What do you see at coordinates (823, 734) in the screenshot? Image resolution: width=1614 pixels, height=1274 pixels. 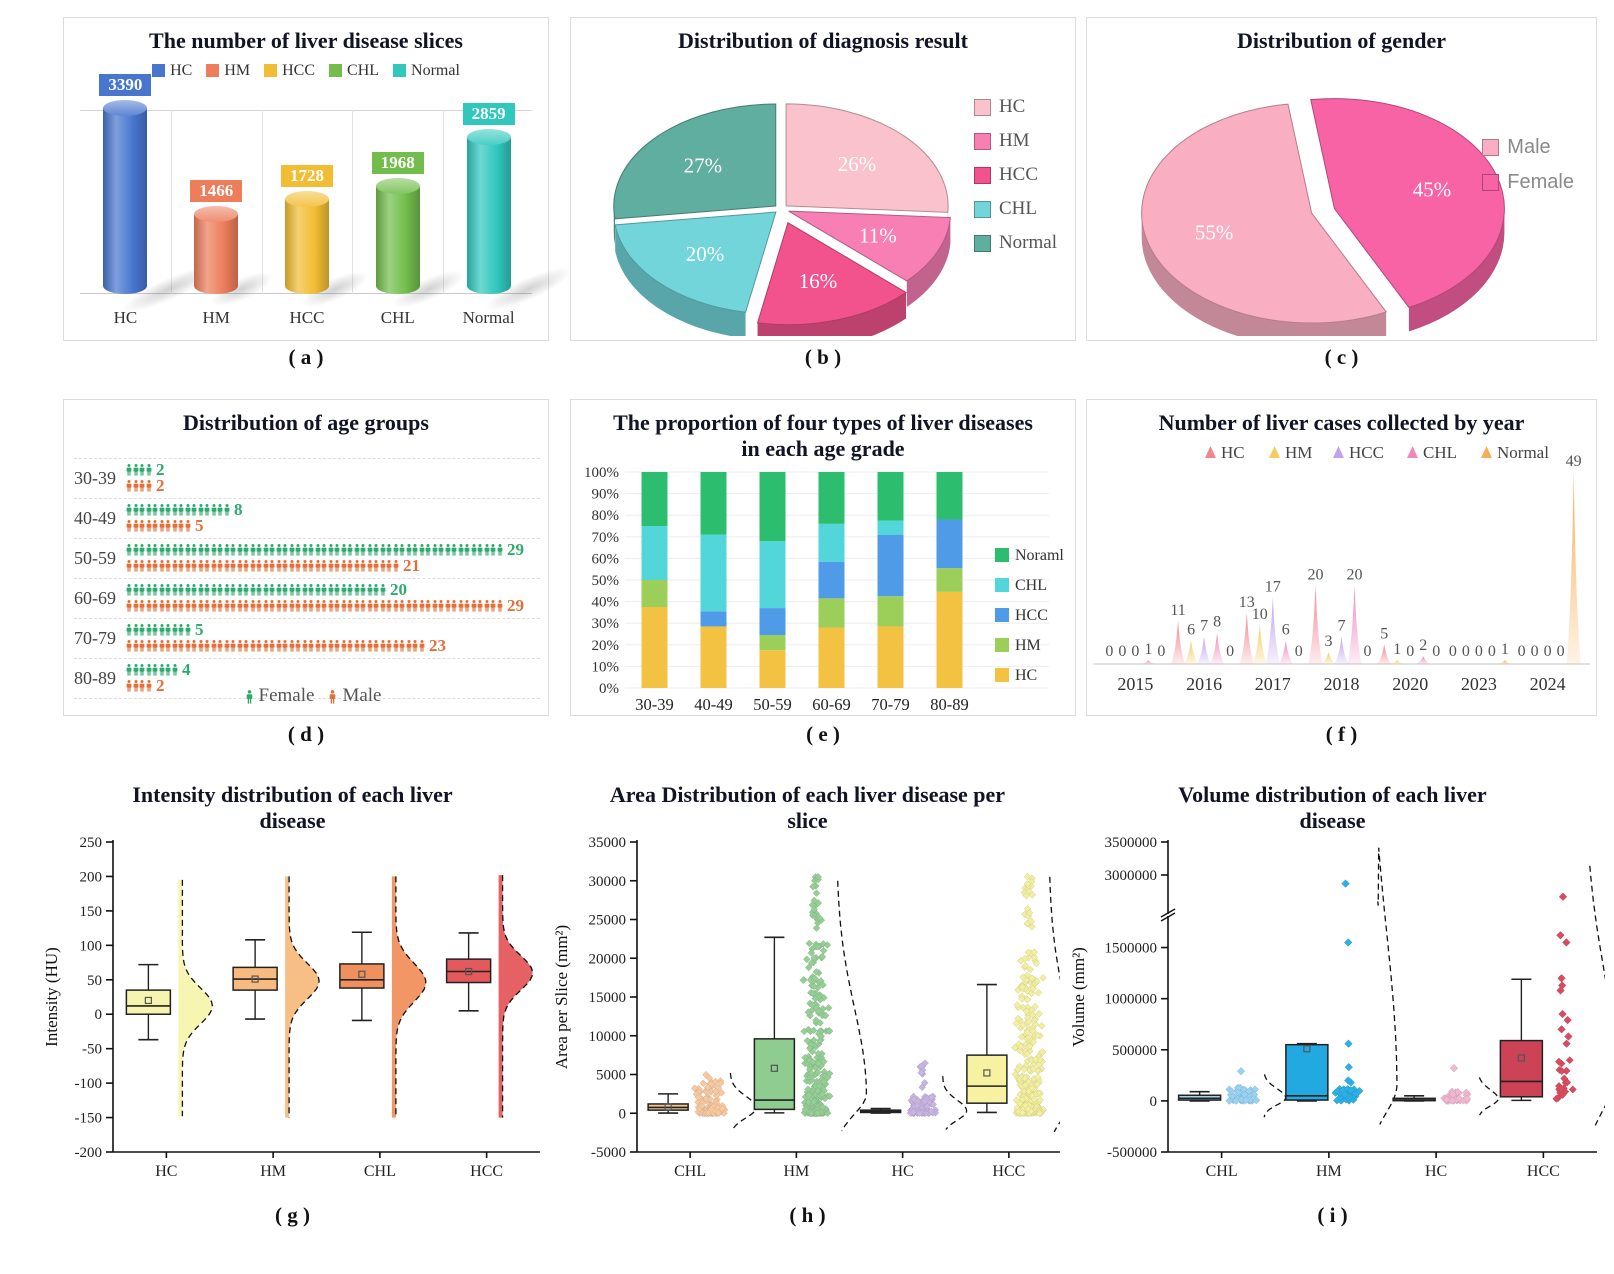 I see `caption-e: ( e )` at bounding box center [823, 734].